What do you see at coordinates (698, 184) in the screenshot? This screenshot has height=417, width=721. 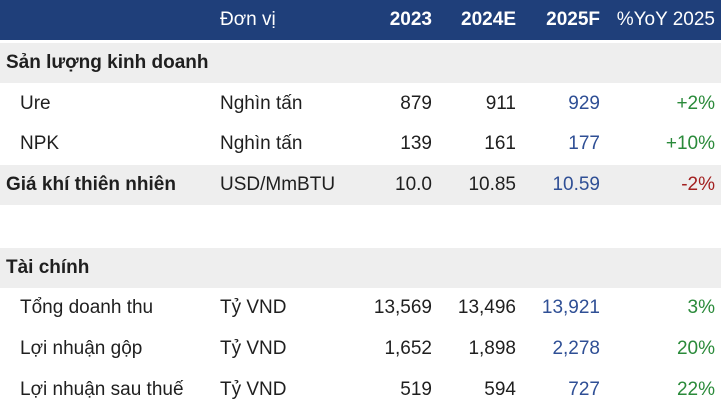 I see `row-yoy: -2%` at bounding box center [698, 184].